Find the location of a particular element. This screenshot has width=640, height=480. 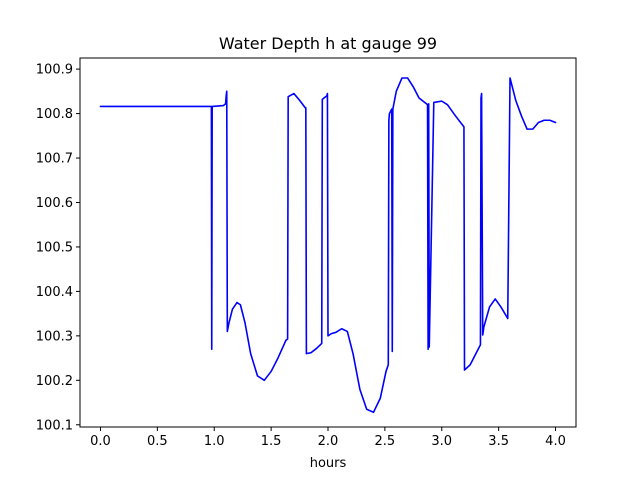

y-tick-label: 100.6 is located at coordinates (54, 203).